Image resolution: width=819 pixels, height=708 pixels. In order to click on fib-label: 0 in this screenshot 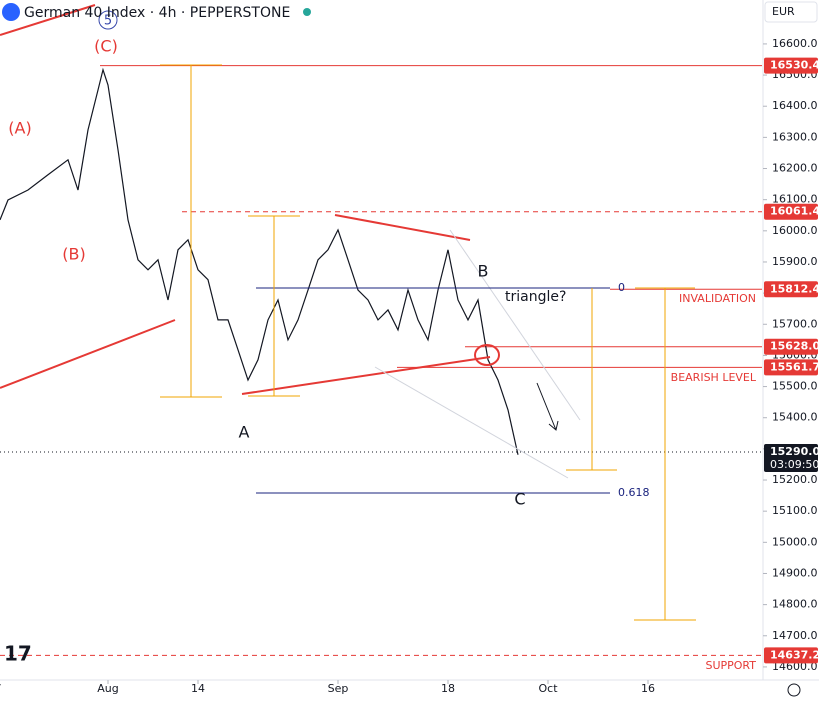, I will do `click(621, 287)`.